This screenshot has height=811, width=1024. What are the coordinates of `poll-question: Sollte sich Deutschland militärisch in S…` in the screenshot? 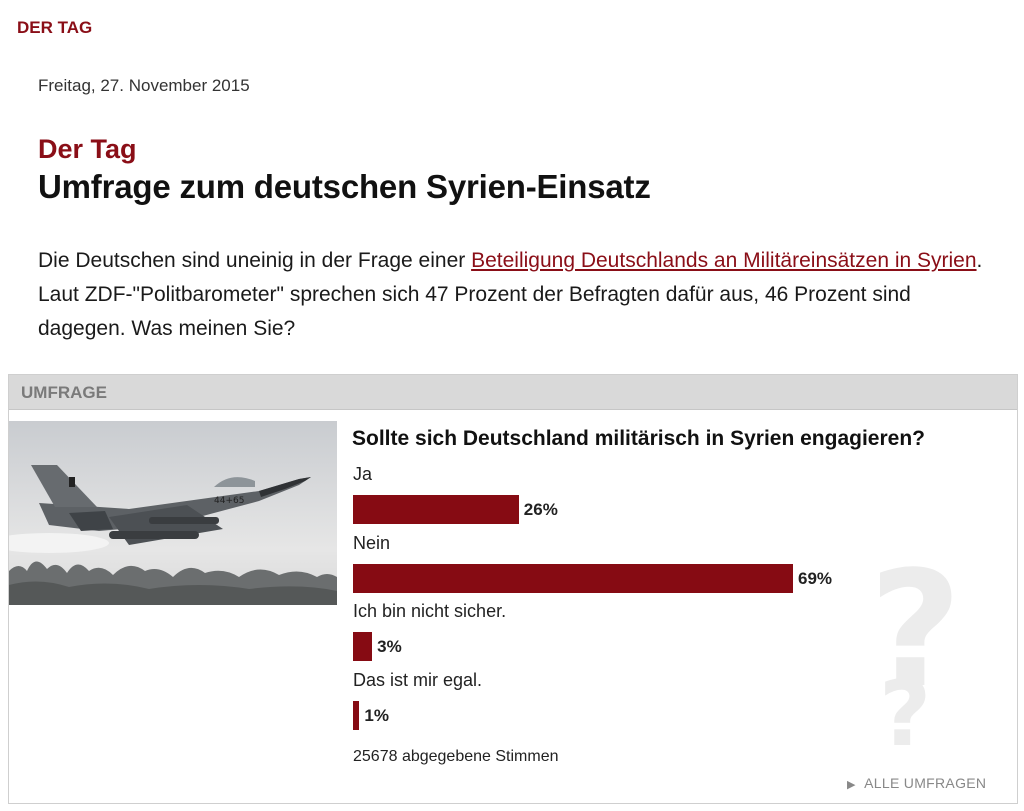 It's located at (638, 438).